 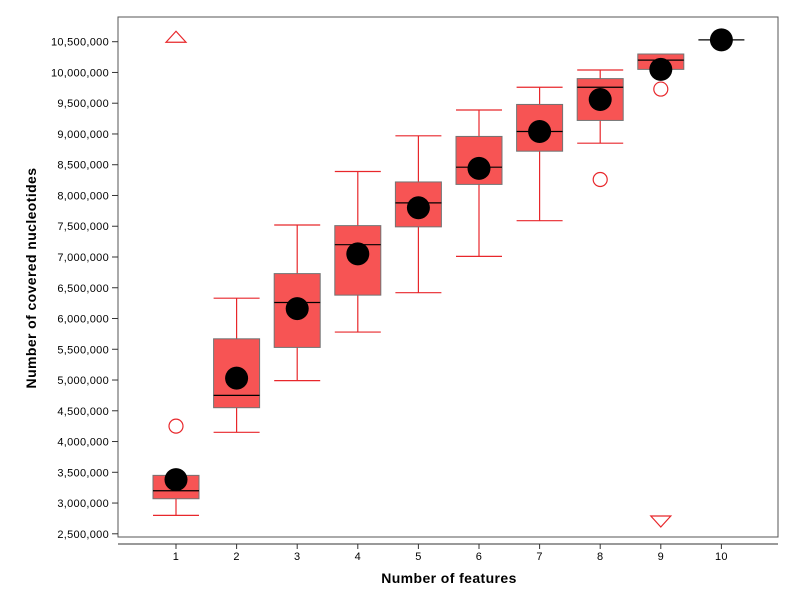 I want to click on y-tick-label: 4,000,000, so click(x=83, y=443).